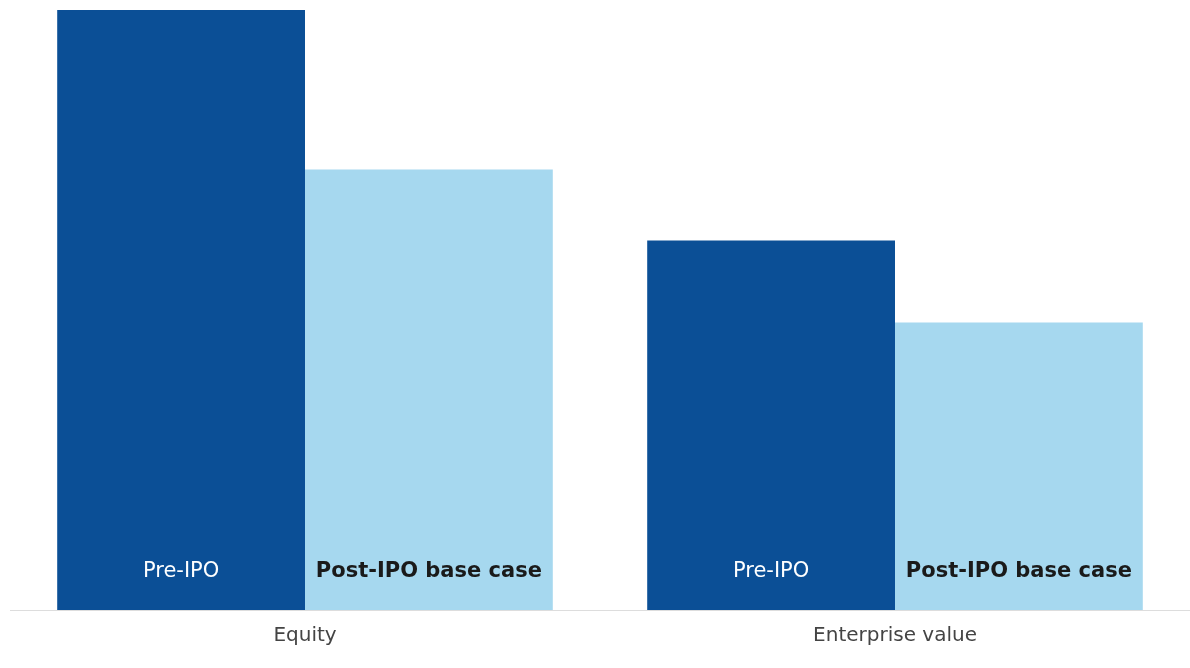  Describe the element at coordinates (305, 634) in the screenshot. I see `x-tick-label: Equity` at that location.